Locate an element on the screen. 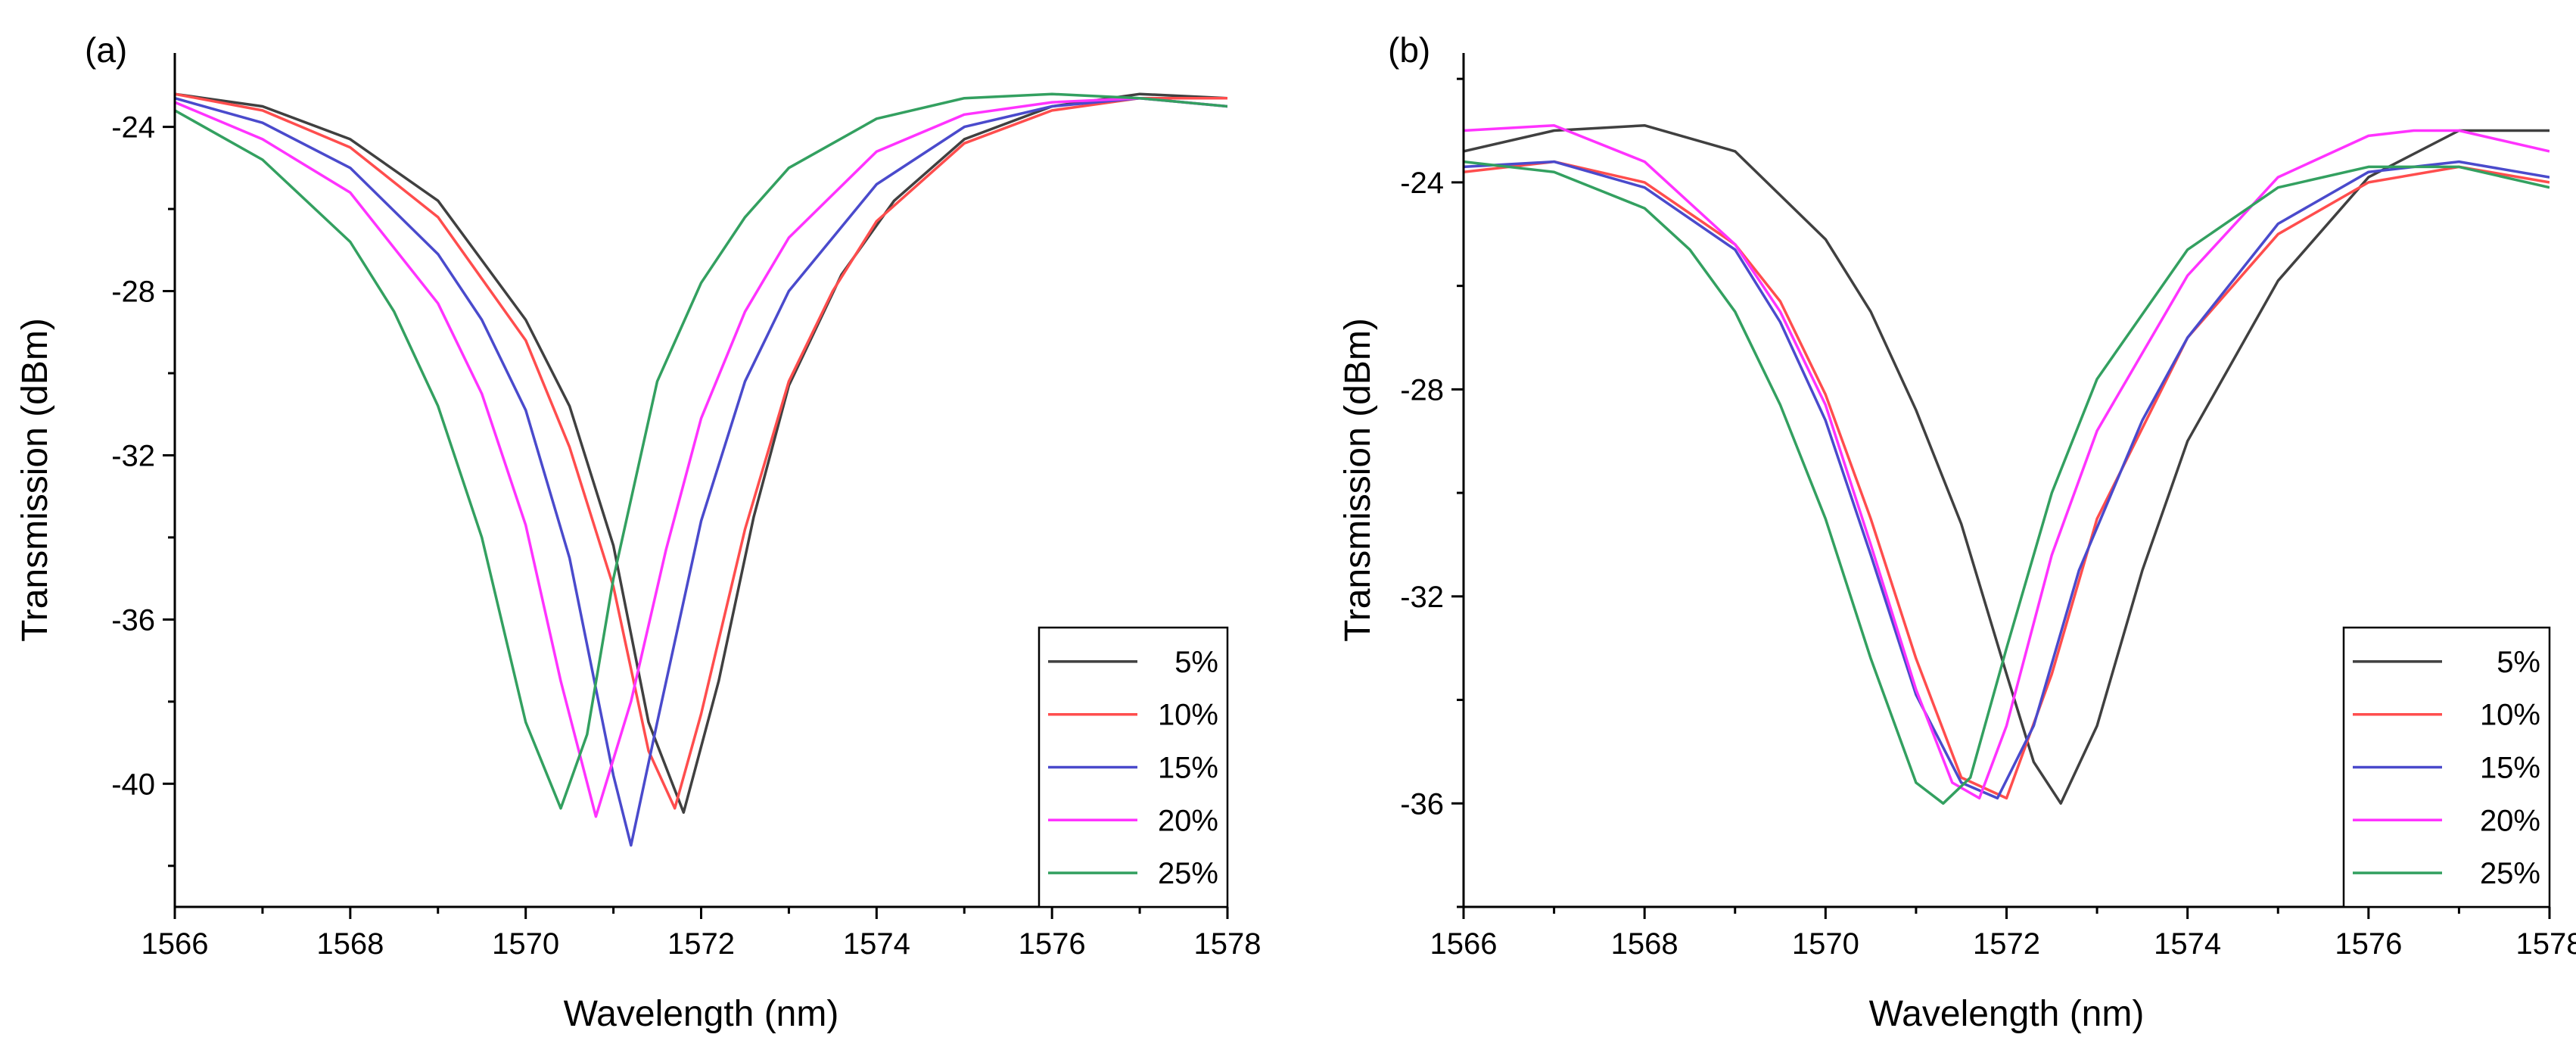  panel-label: (b) is located at coordinates (1409, 50).